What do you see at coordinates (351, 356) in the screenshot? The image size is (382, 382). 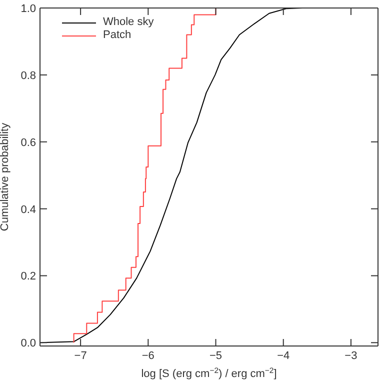 I see `x-tick-label: −3` at bounding box center [351, 356].